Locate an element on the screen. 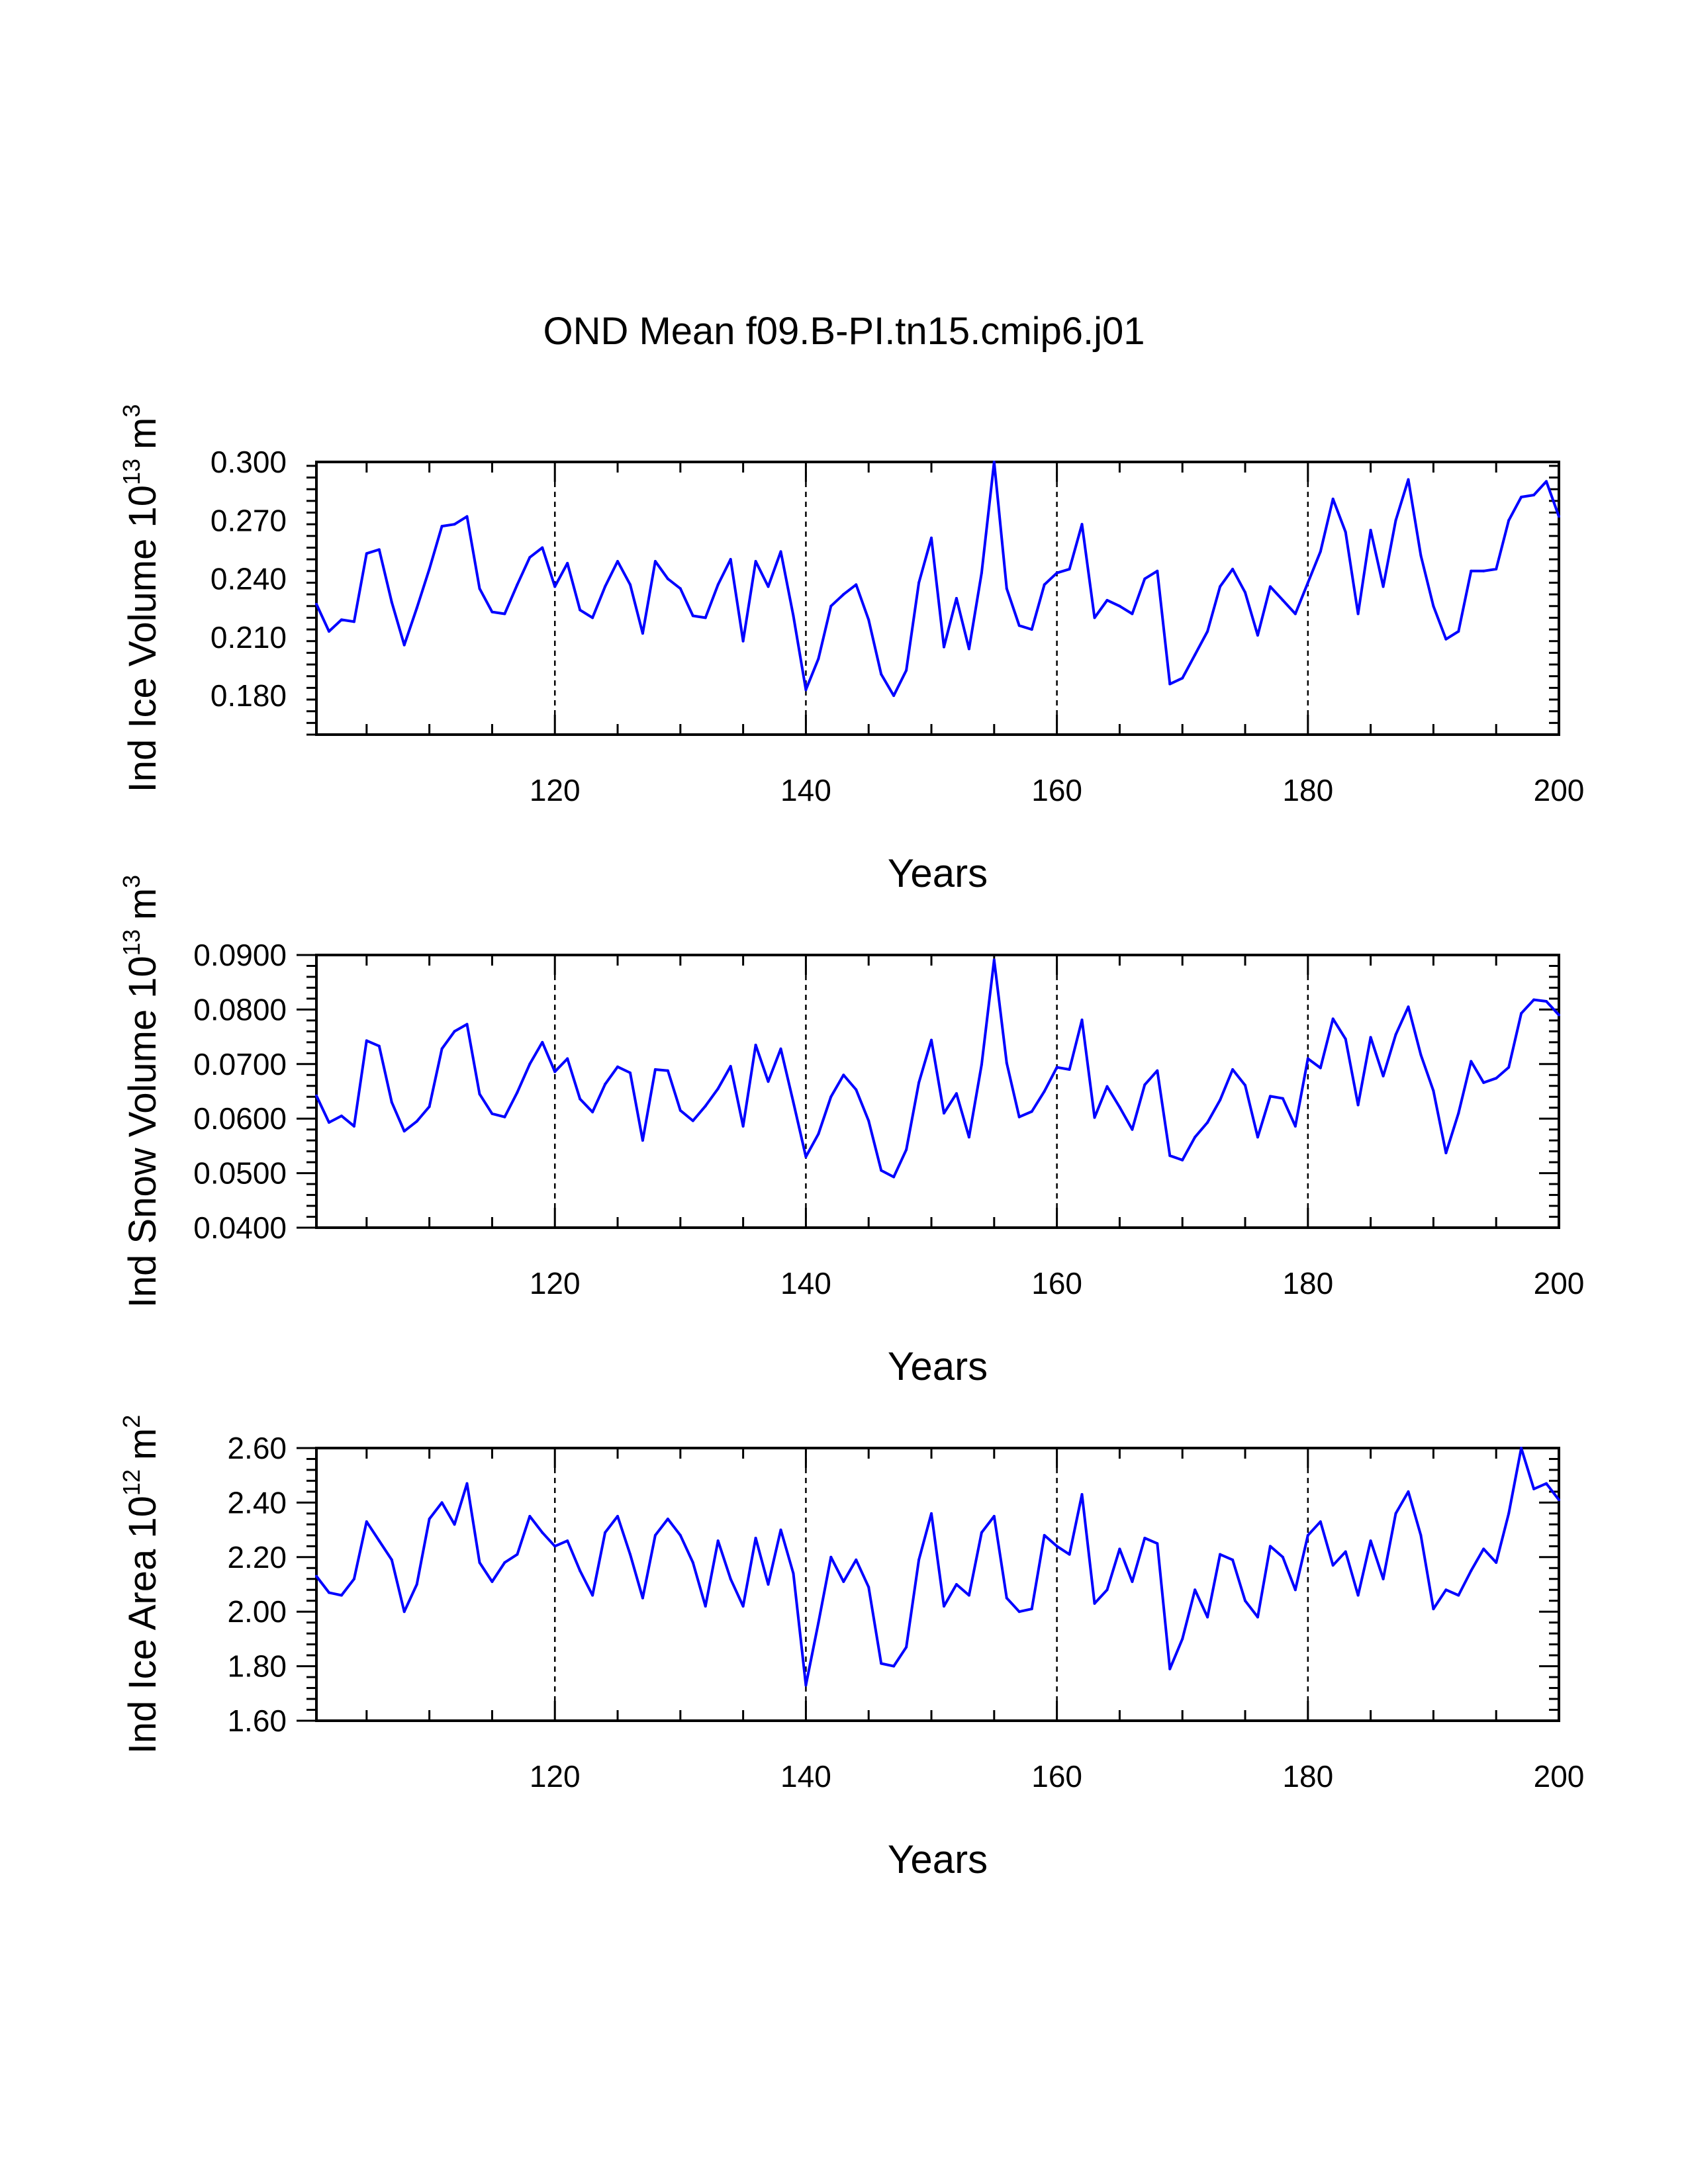  x-axis-label: Years is located at coordinates (938, 1366).